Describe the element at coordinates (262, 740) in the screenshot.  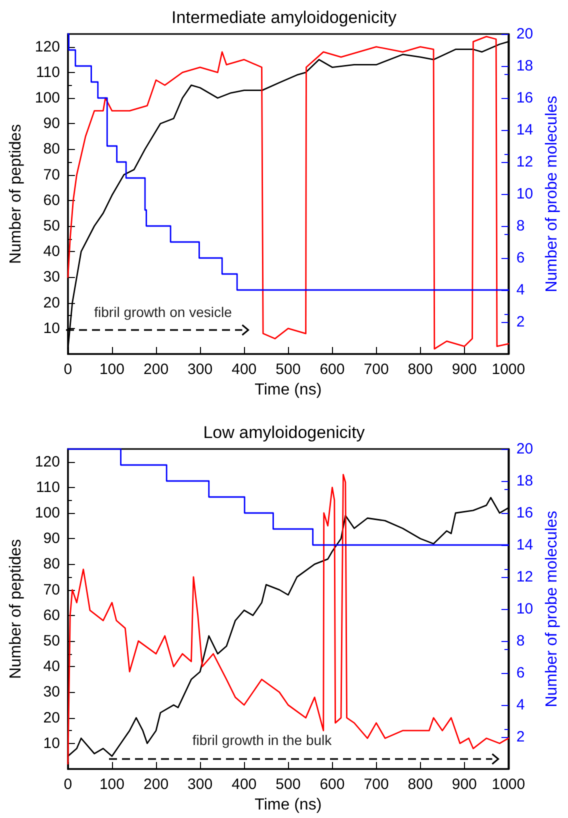
I see `annotation: fibril growth in the bulk` at that location.